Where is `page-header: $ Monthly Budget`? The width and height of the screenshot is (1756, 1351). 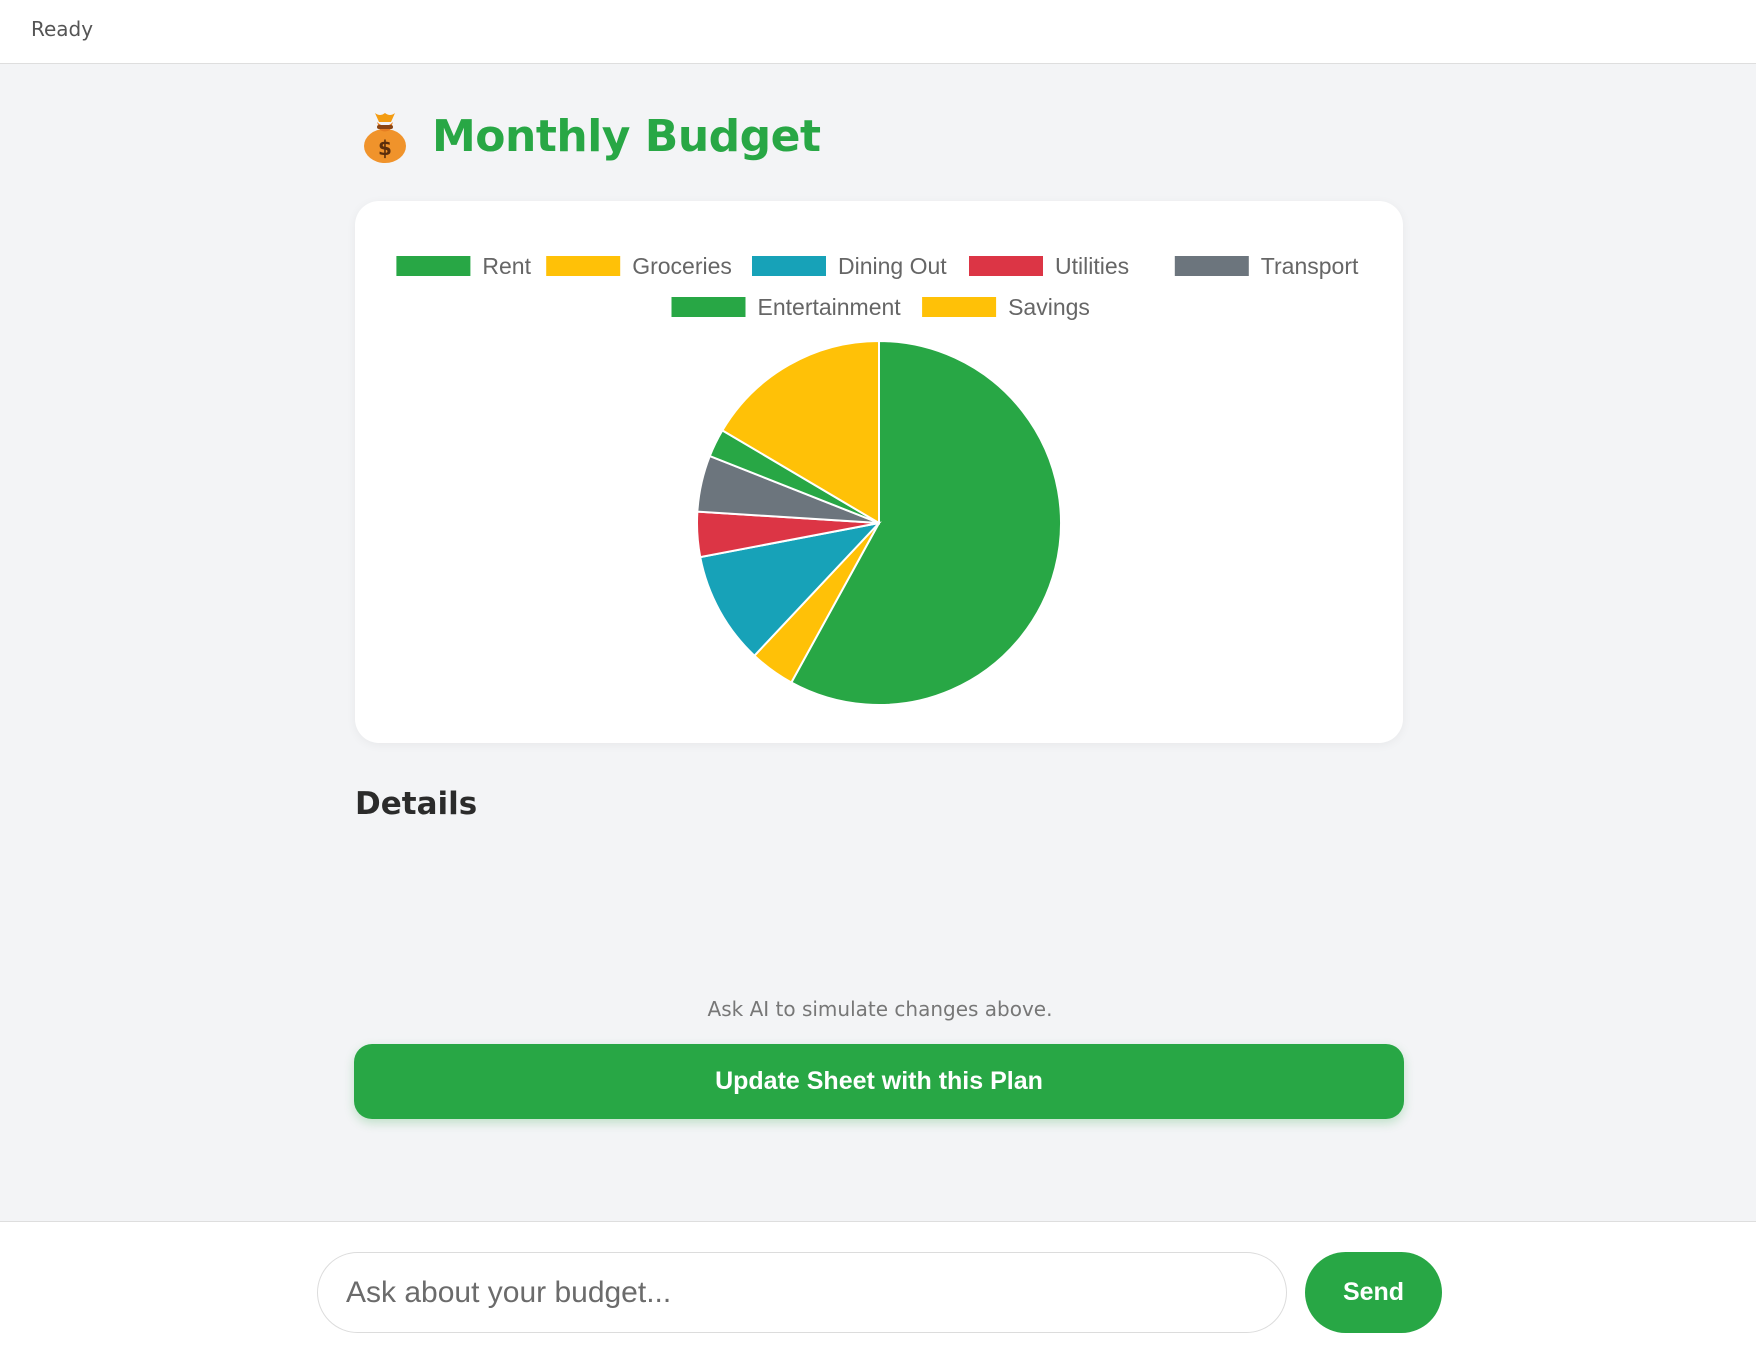
page-header: $ Monthly Budget is located at coordinates (590, 136).